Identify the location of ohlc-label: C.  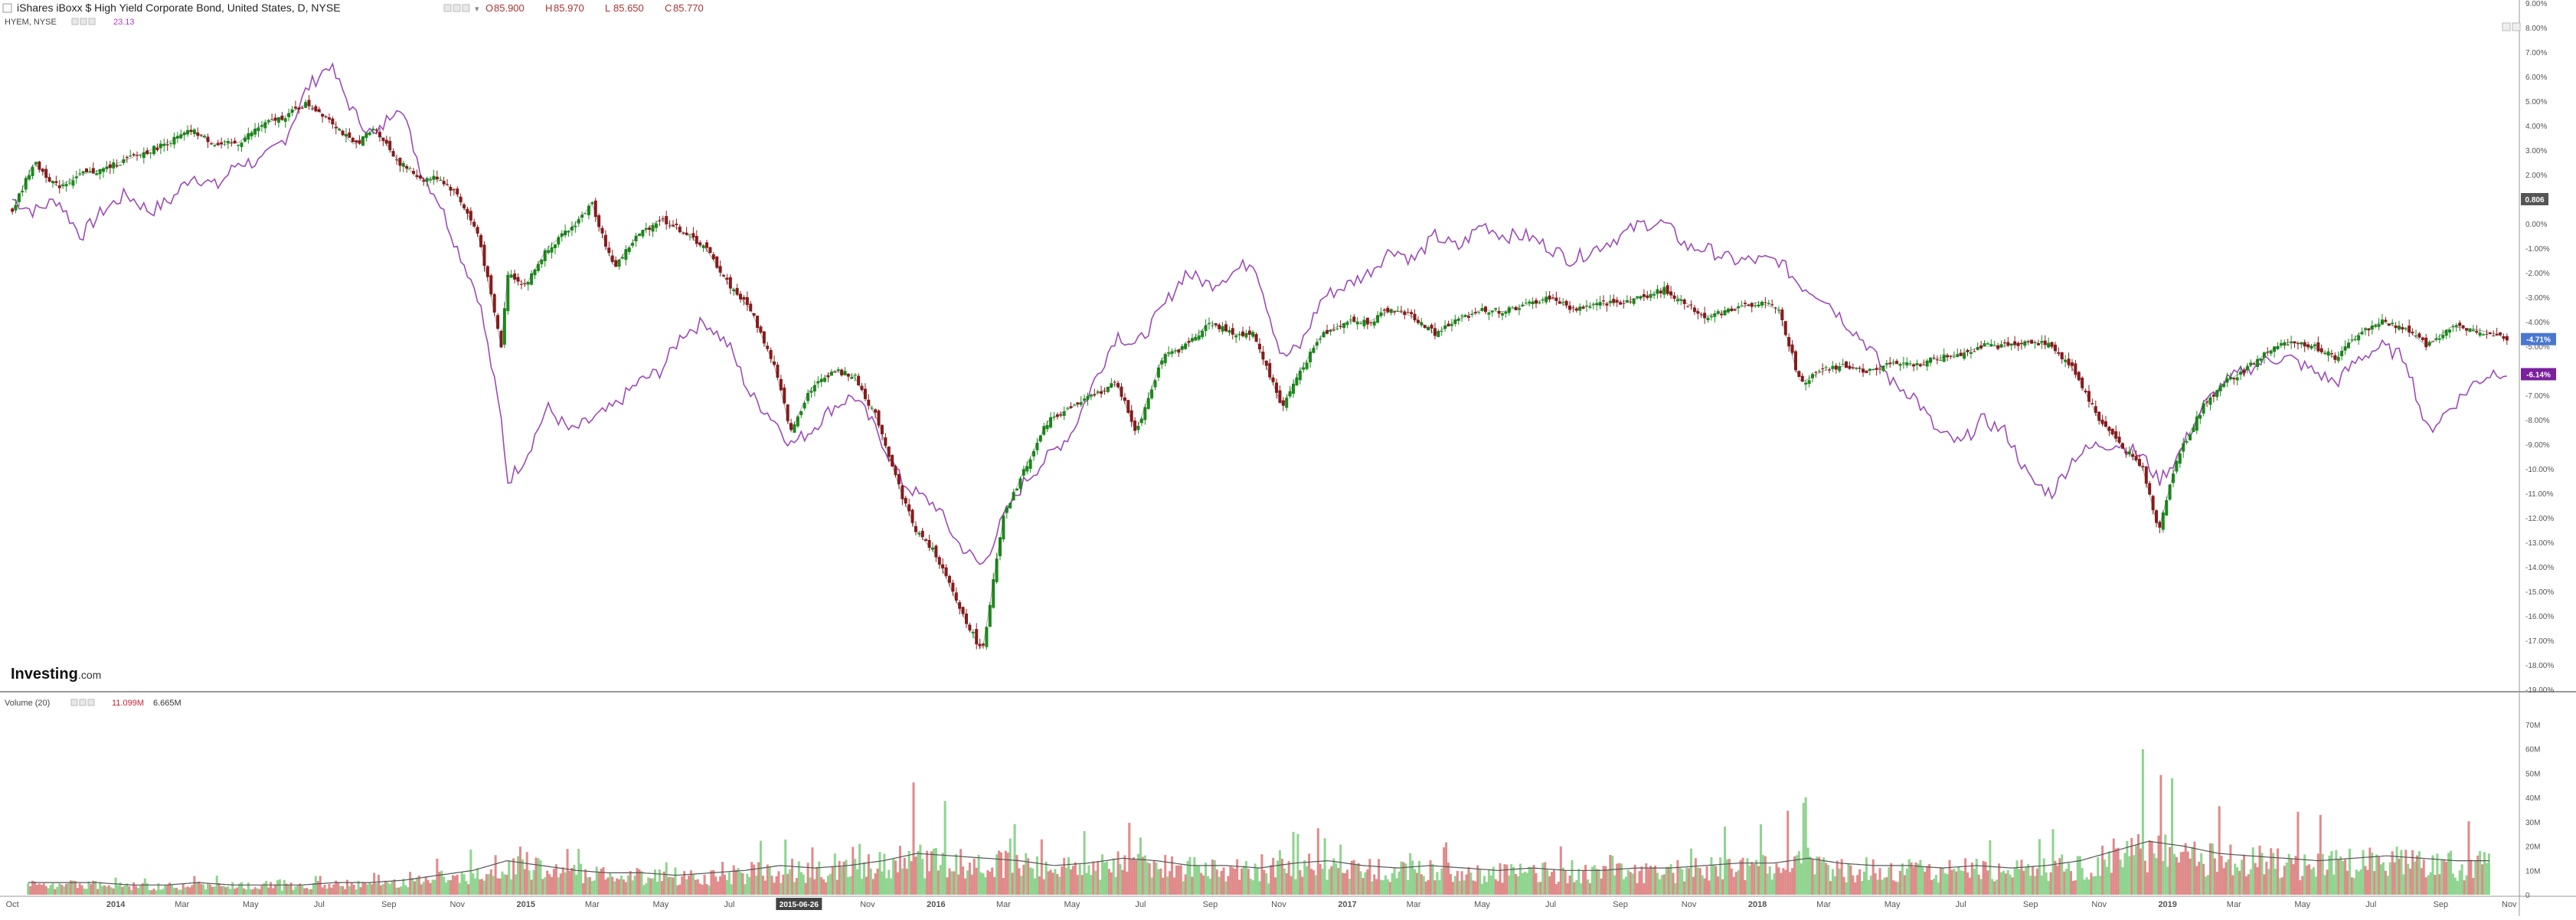
(668, 8).